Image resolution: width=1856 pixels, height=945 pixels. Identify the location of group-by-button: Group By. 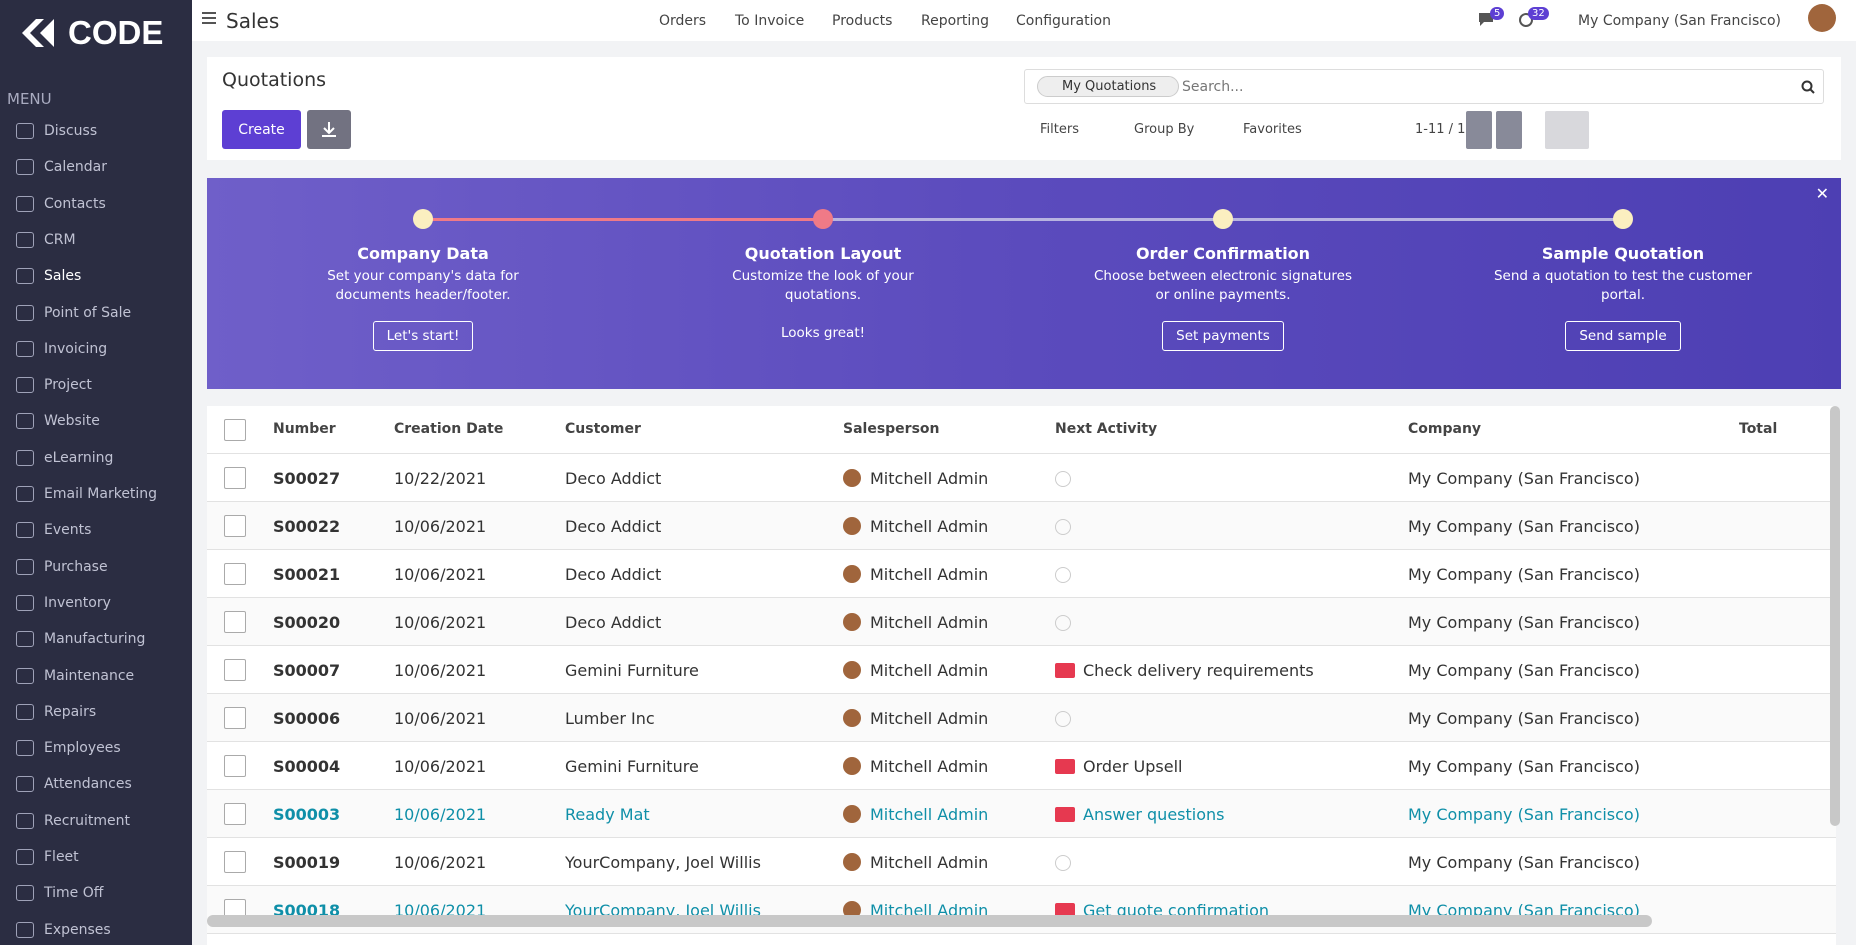
(1164, 129).